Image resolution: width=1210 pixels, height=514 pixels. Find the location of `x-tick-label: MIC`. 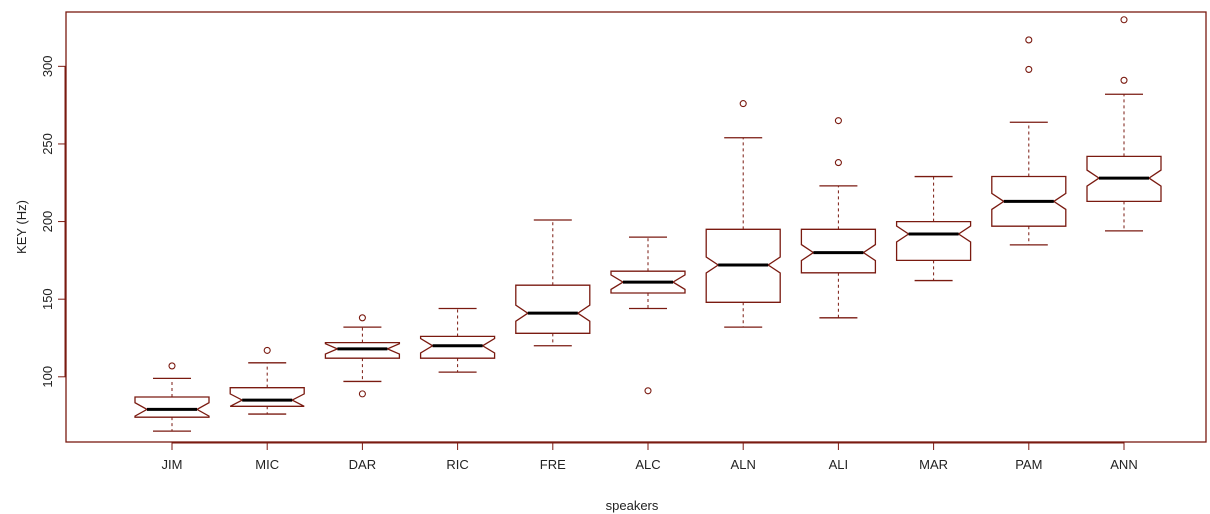

x-tick-label: MIC is located at coordinates (267, 464).